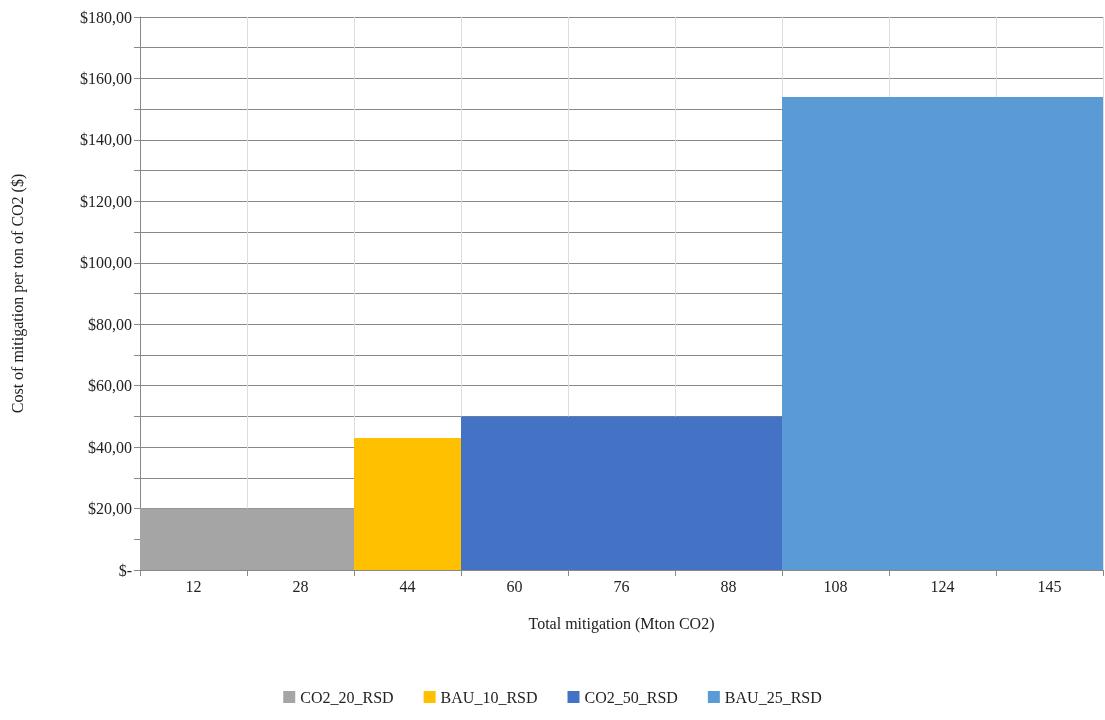 The height and width of the screenshot is (720, 1105). I want to click on x-tick-label: 88, so click(728, 586).